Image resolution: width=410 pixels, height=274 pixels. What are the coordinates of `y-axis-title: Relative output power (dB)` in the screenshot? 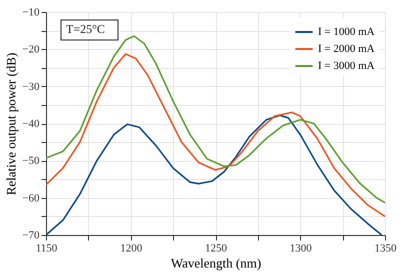 It's located at (10, 124).